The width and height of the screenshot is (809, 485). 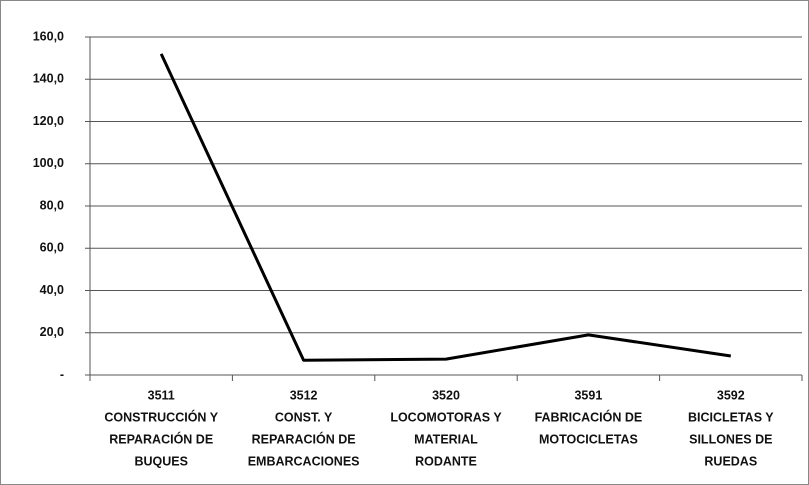 I want to click on x-tick-label: SILLONES DE, so click(x=730, y=439).